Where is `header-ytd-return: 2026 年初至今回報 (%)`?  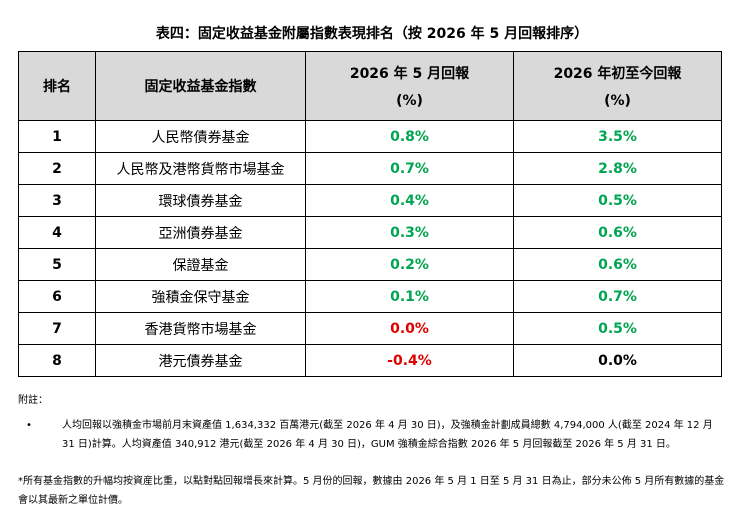
header-ytd-return: 2026 年初至今回報 (%) is located at coordinates (617, 86).